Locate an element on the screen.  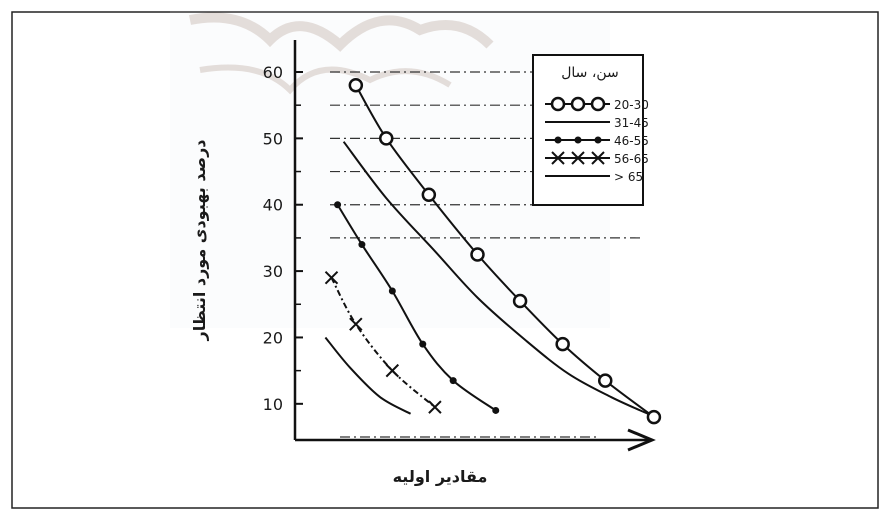
legend-entry: 56-65 is located at coordinates (597, 158).